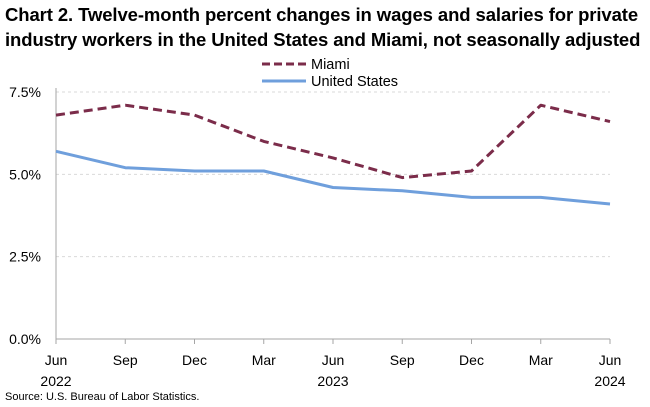 This screenshot has width=650, height=407. Describe the element at coordinates (330, 65) in the screenshot. I see `legend-label-miami: Miami` at that location.